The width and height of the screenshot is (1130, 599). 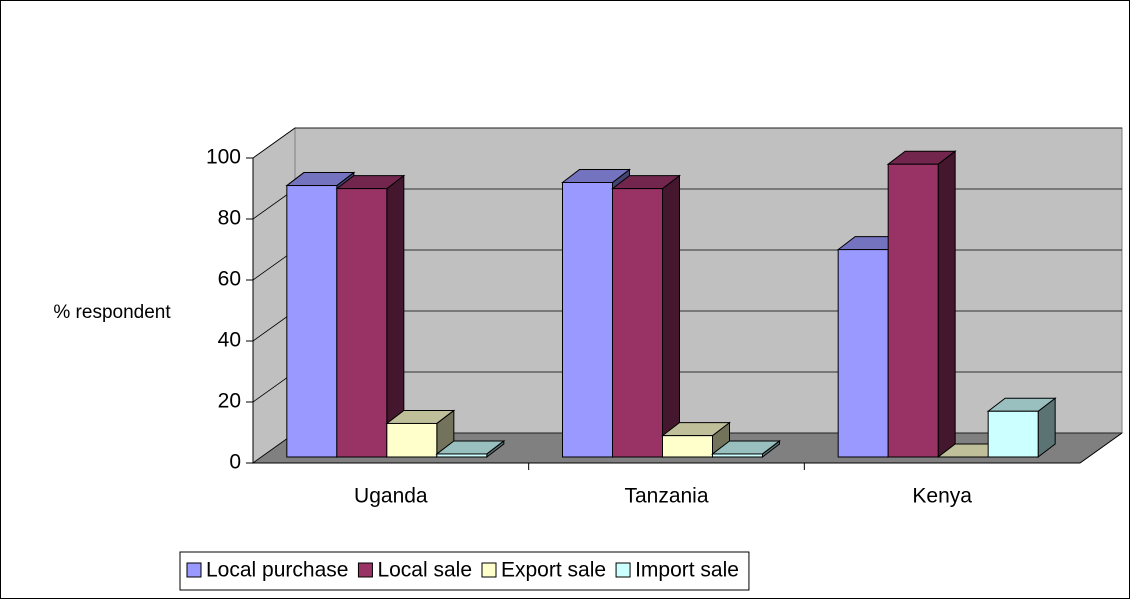 I want to click on y-axis-label: % respondent, so click(x=112, y=312).